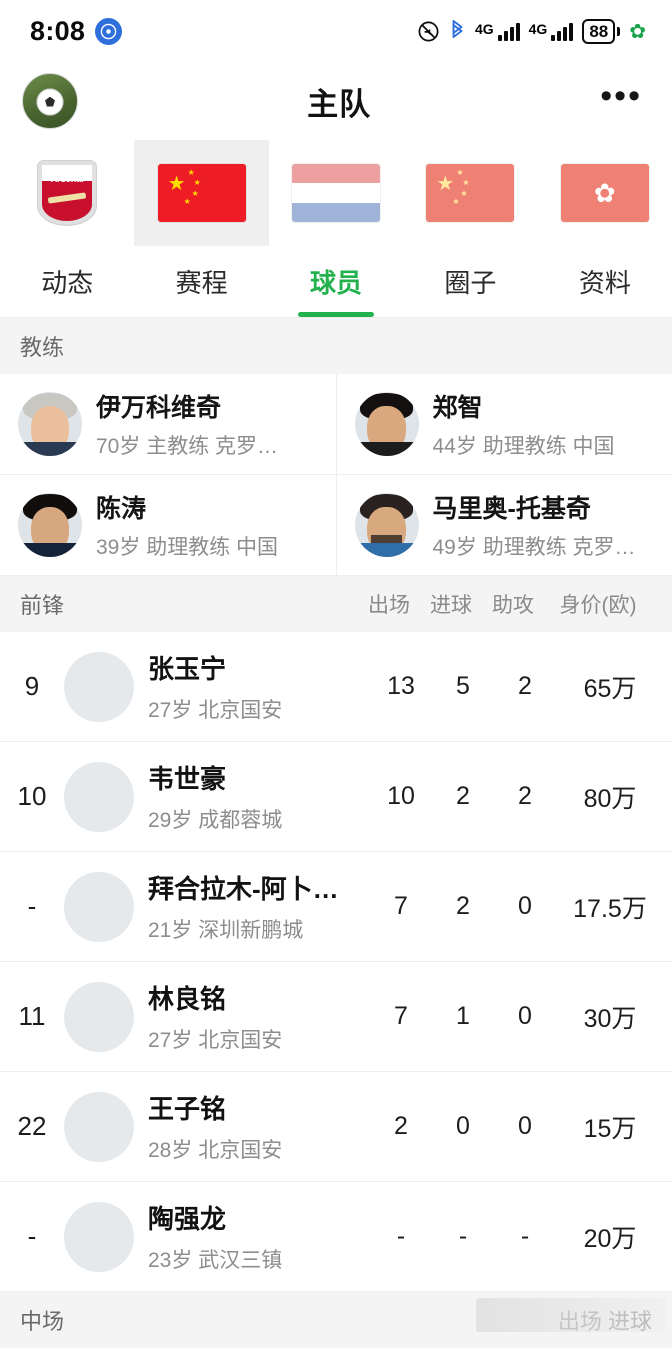  What do you see at coordinates (428, 31) in the screenshot?
I see `mute-icon` at bounding box center [428, 31].